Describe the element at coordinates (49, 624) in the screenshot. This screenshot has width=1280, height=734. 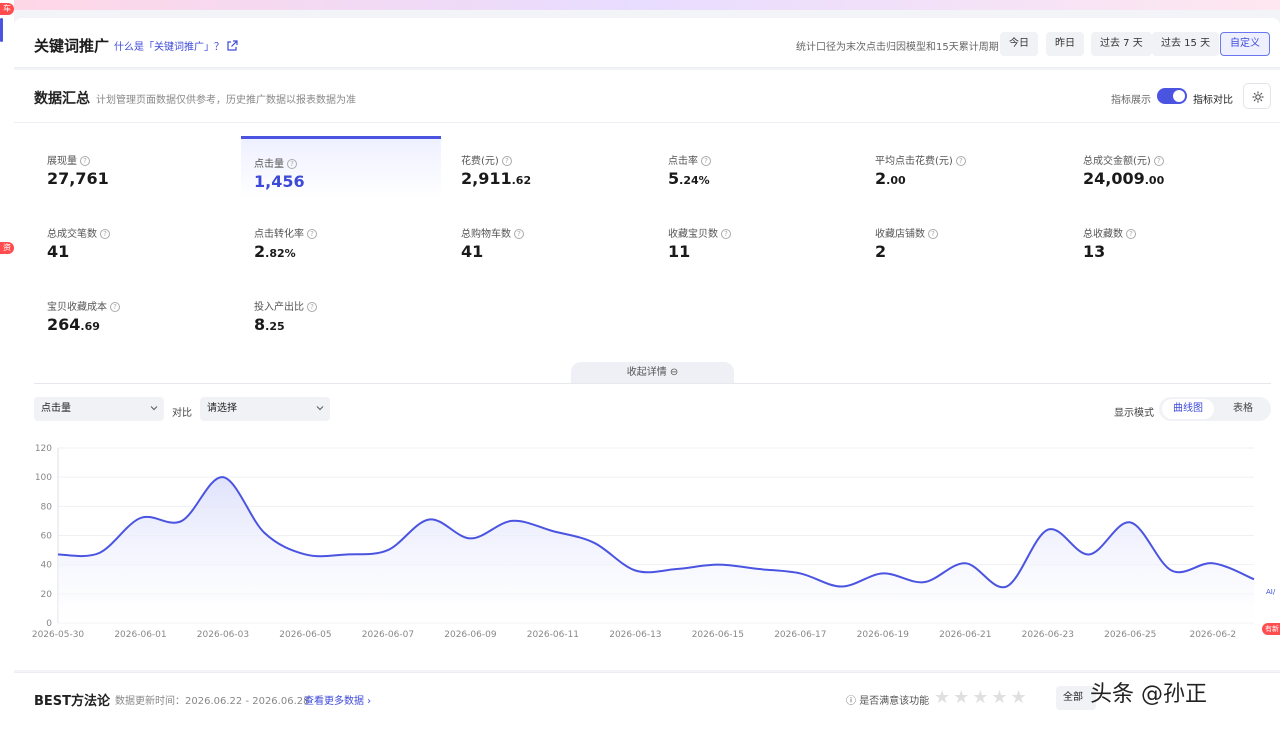
I see `y-tick-label: 0` at that location.